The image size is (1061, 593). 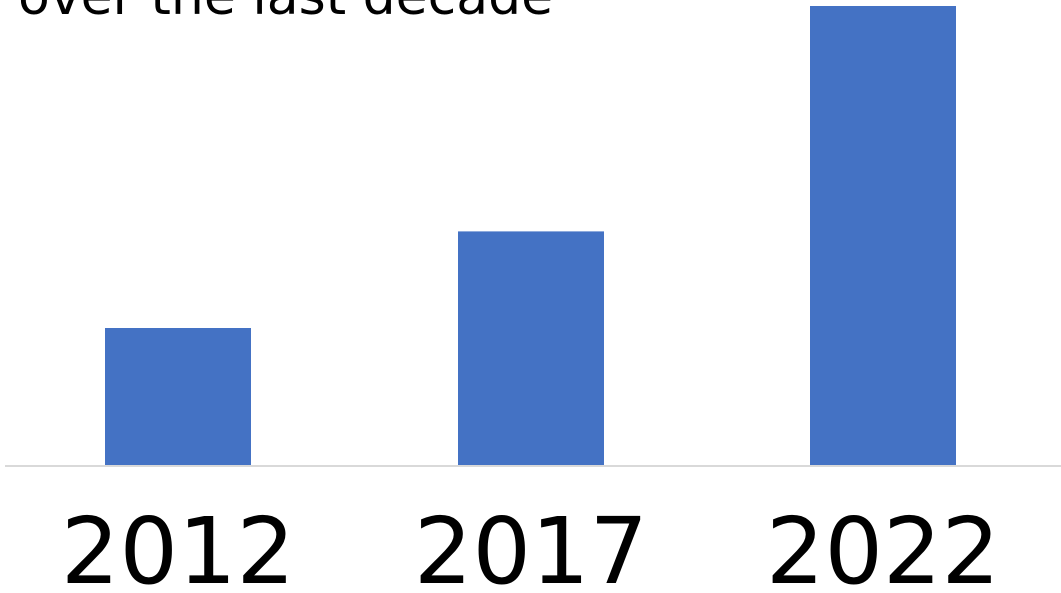 I want to click on x-tick-label-2022: 2022, so click(x=883, y=545).